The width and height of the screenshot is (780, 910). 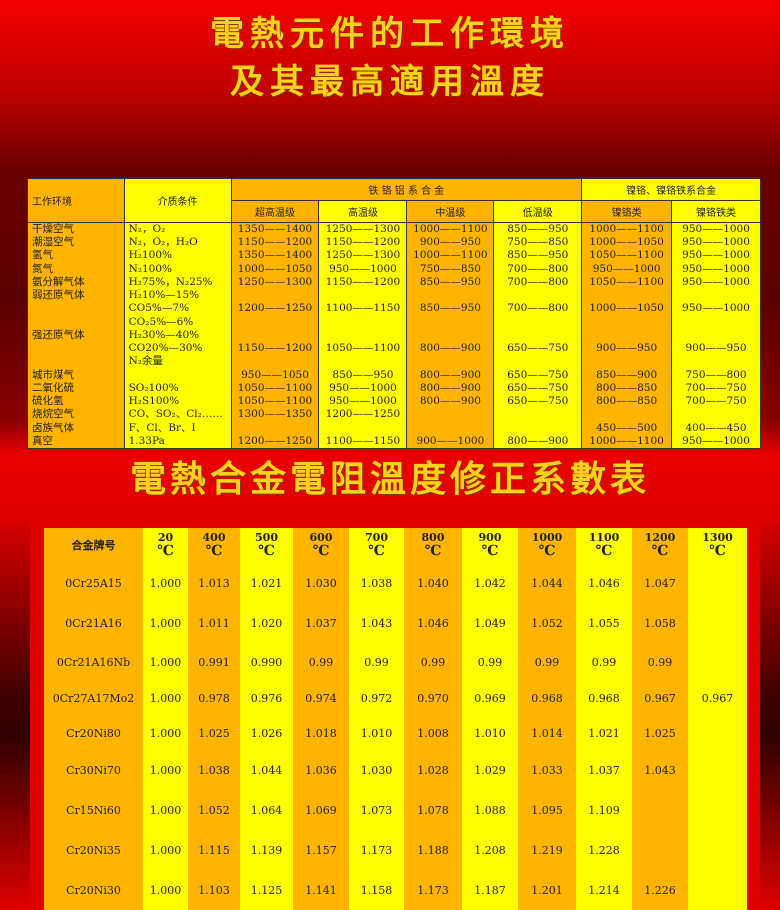 What do you see at coordinates (376, 623) in the screenshot?
I see `correction-factor-cell: 1.043` at bounding box center [376, 623].